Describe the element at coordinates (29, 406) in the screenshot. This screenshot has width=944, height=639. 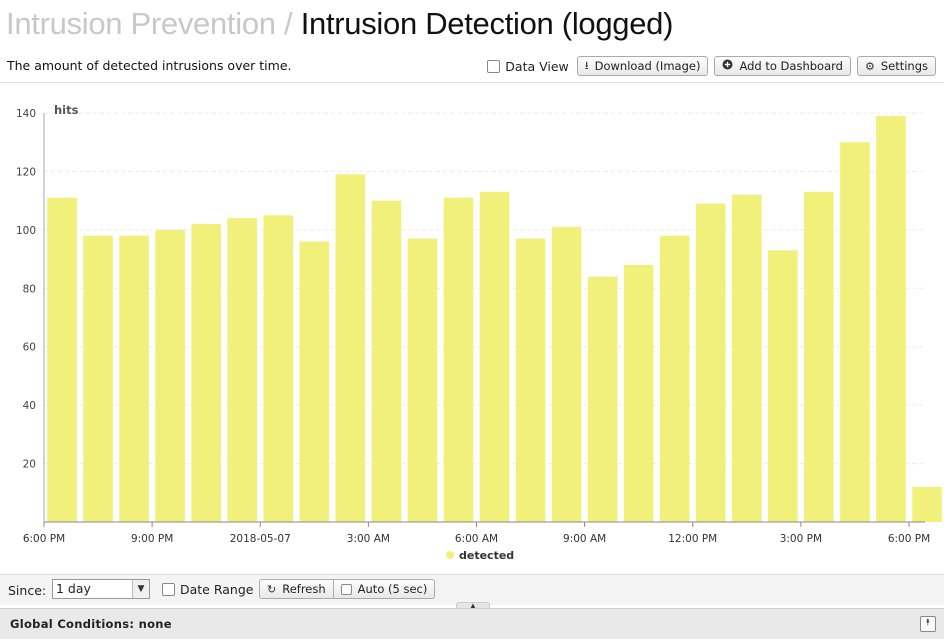
I see `y-tick-label: 40` at that location.